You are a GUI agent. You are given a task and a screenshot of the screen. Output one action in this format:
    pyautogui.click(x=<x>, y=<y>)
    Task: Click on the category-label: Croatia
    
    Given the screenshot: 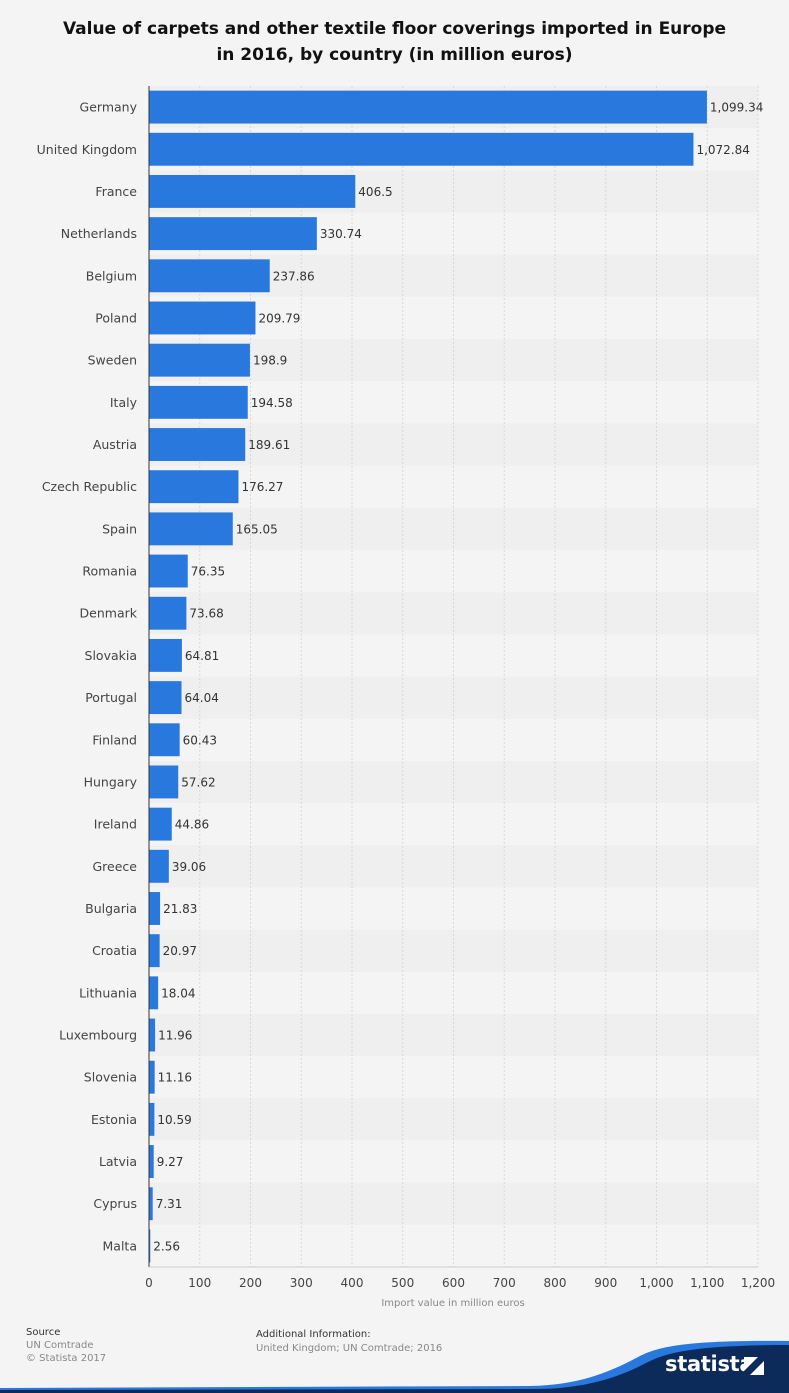 What is the action you would take?
    pyautogui.click(x=114, y=950)
    